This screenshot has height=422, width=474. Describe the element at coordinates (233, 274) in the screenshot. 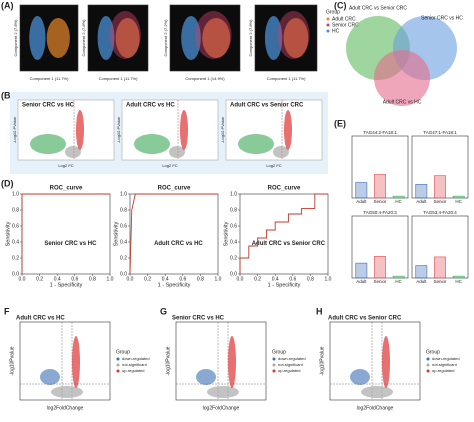

I see `y-tick-label: 0.0` at that location.